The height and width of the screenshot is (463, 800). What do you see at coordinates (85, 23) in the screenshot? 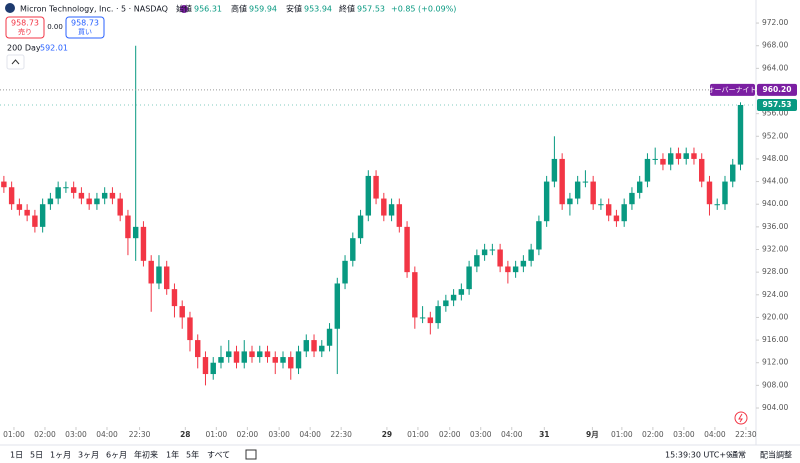
I see `buy-price: 958.73` at bounding box center [85, 23].